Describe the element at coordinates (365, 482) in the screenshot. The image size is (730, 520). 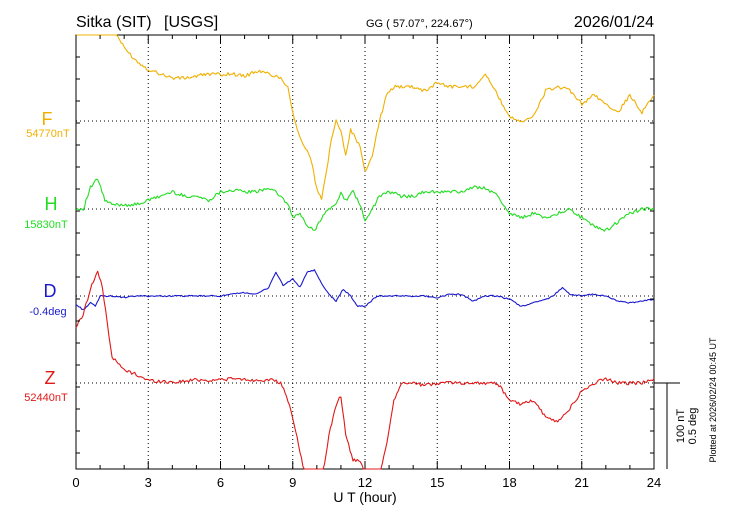
I see `x-tick-label-12: 12` at that location.